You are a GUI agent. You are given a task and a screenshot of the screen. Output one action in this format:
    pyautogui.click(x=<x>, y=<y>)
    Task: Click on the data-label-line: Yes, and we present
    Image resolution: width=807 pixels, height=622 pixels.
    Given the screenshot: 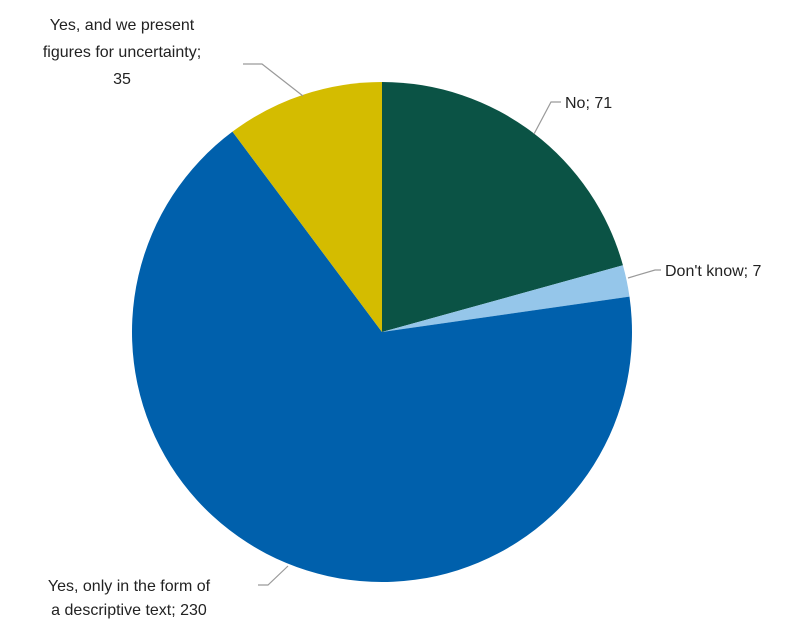 What is the action you would take?
    pyautogui.click(x=122, y=25)
    